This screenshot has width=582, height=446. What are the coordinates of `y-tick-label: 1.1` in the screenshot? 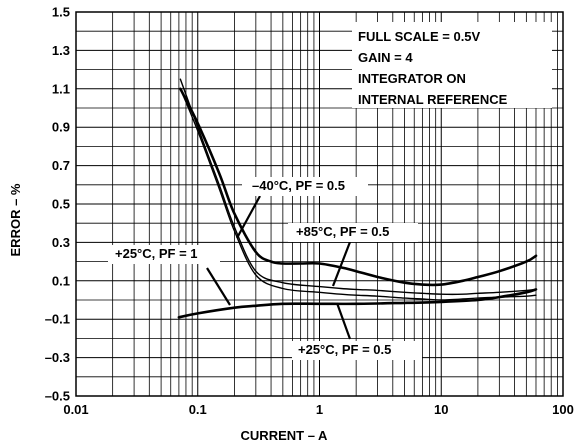 It's located at (61, 88).